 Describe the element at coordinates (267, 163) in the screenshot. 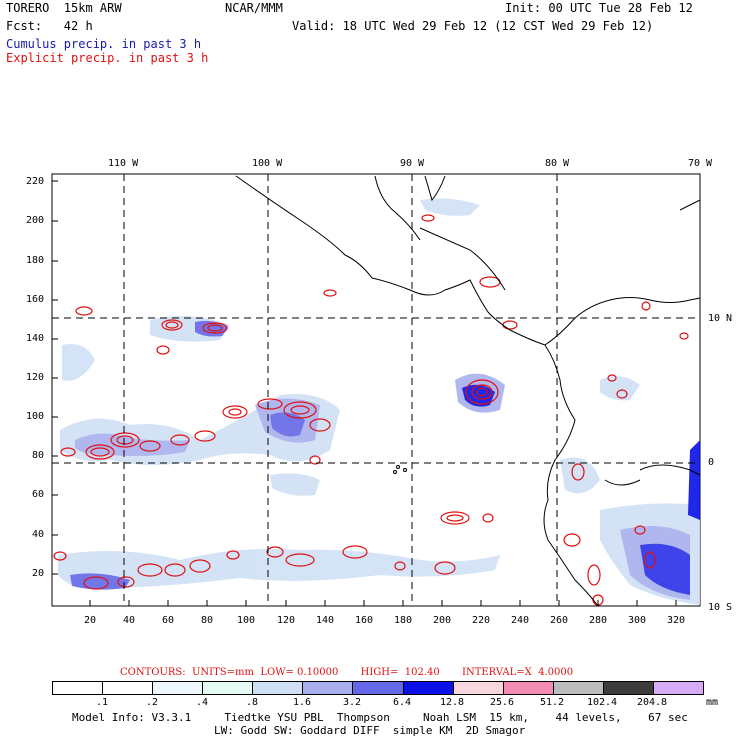

I see `lon-label-100w: 100 W` at that location.